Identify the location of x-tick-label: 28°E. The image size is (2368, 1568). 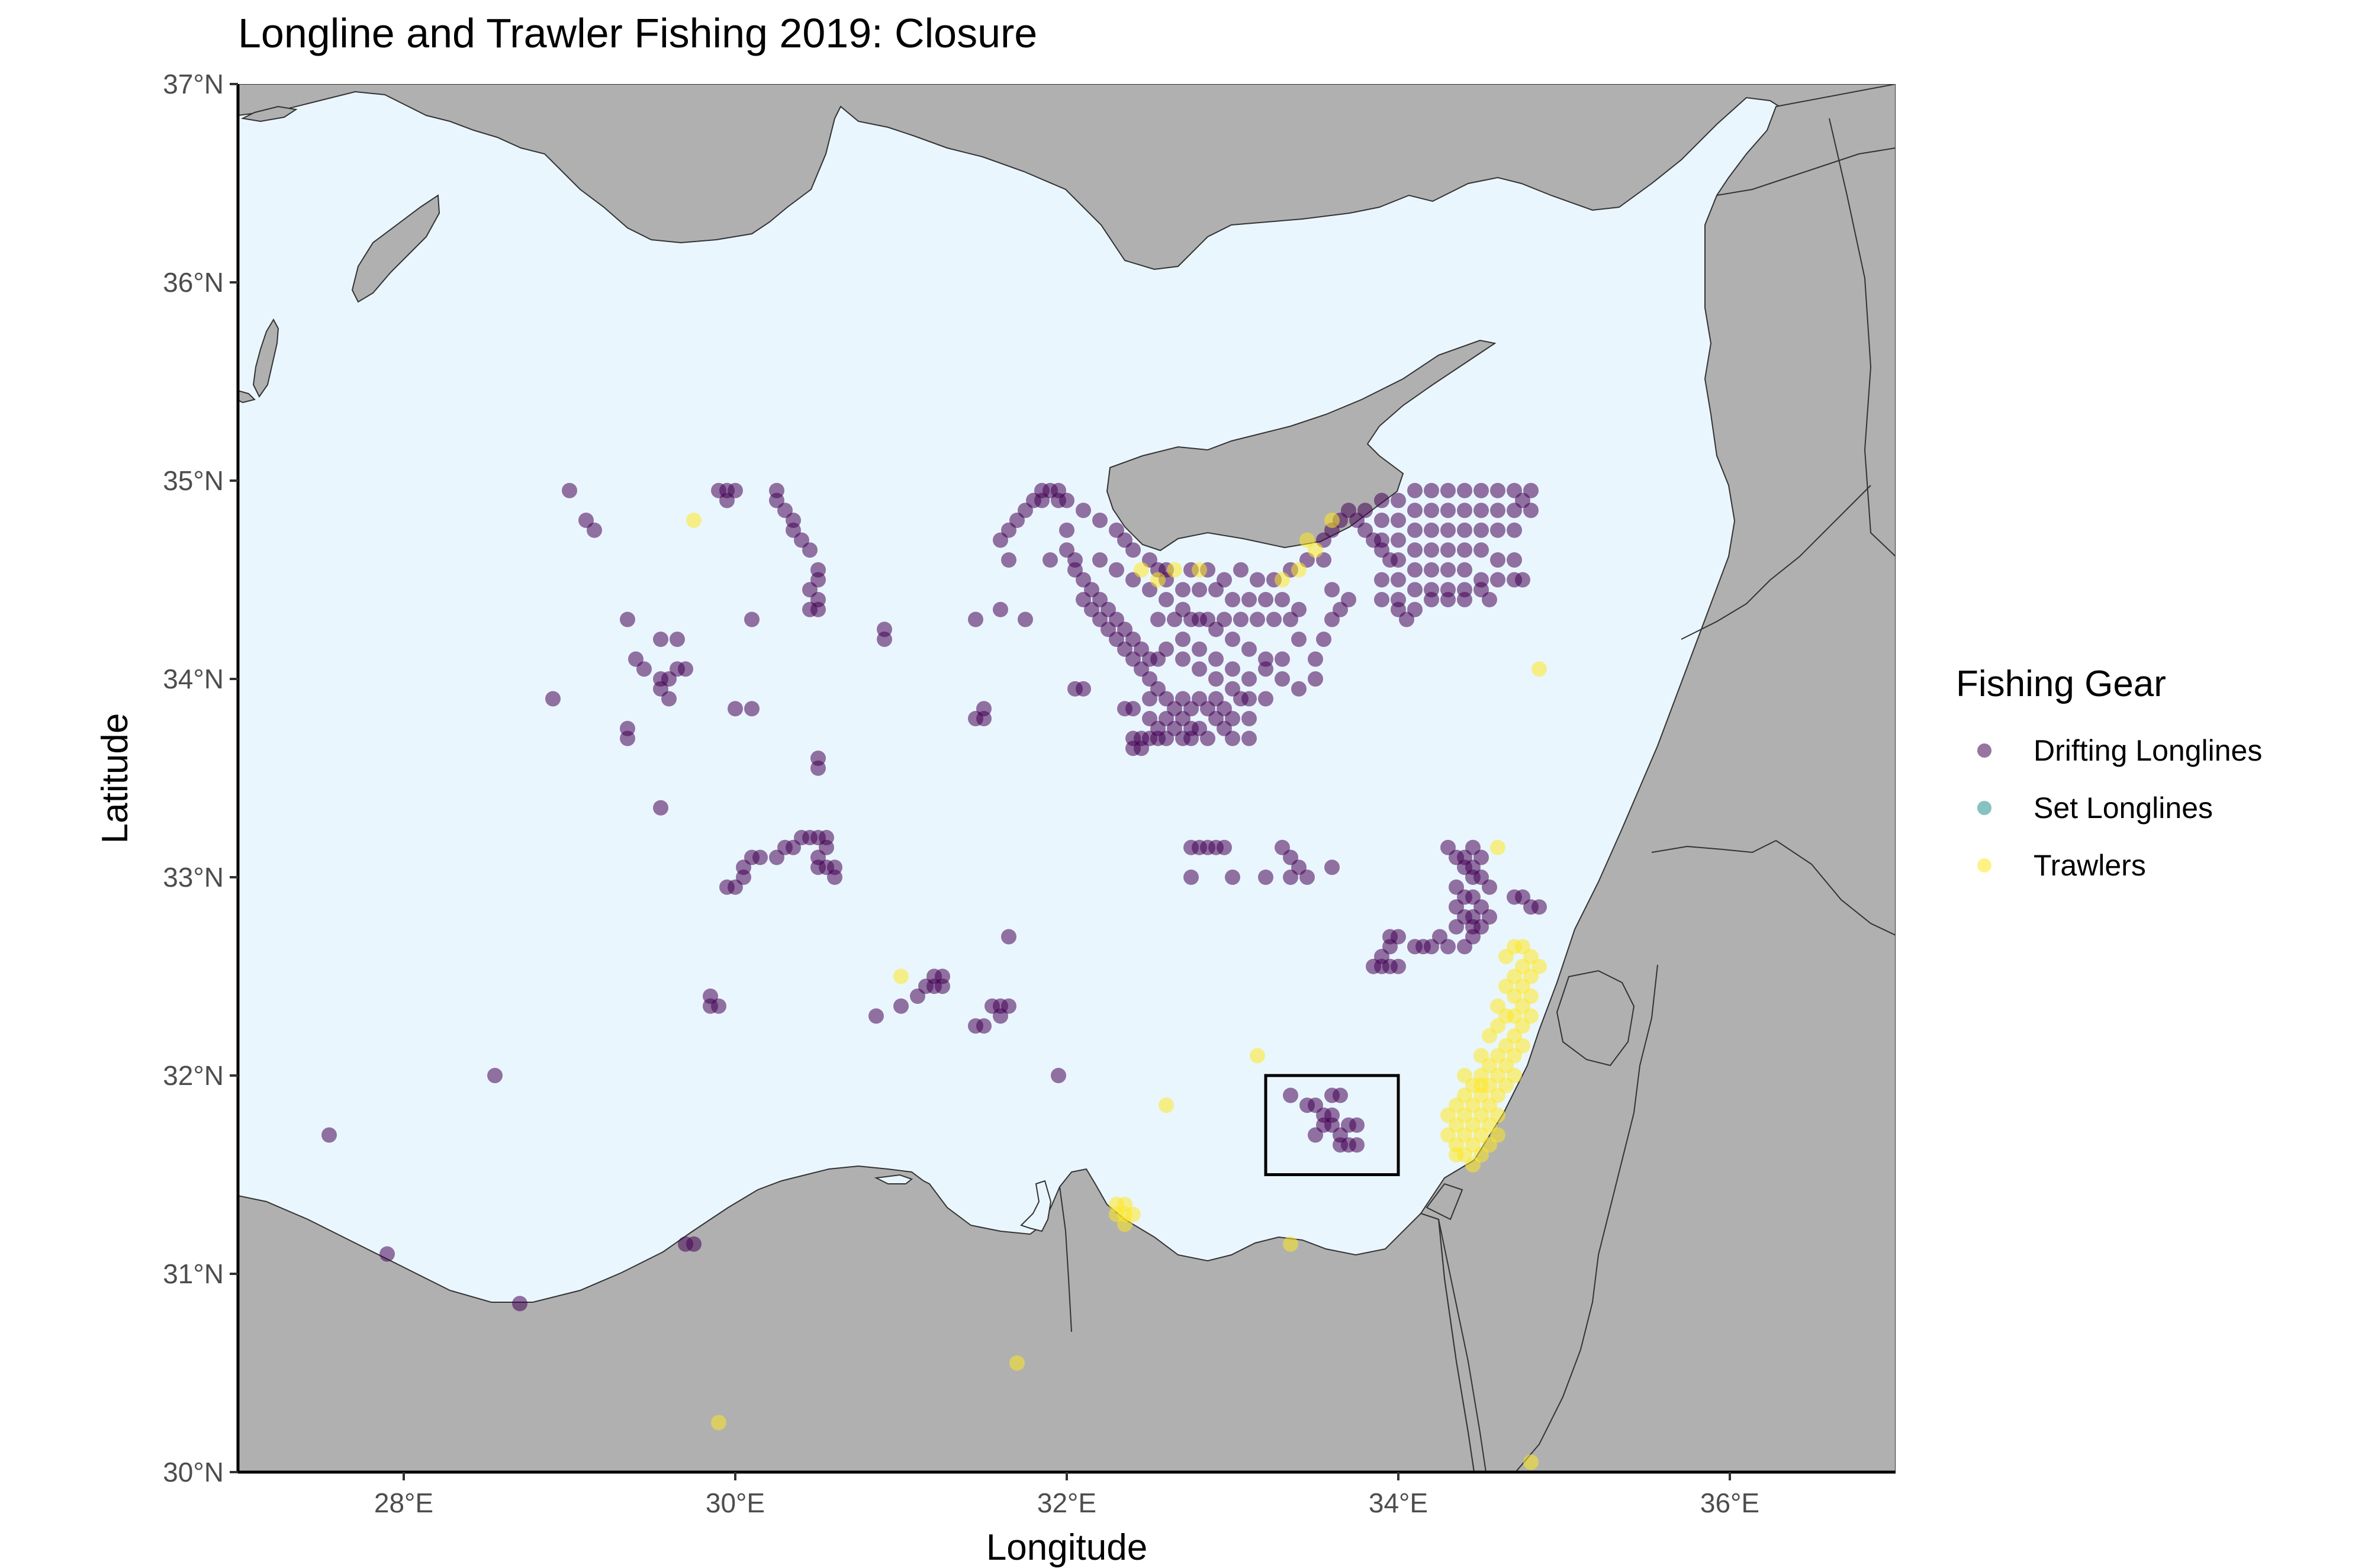
(403, 1502).